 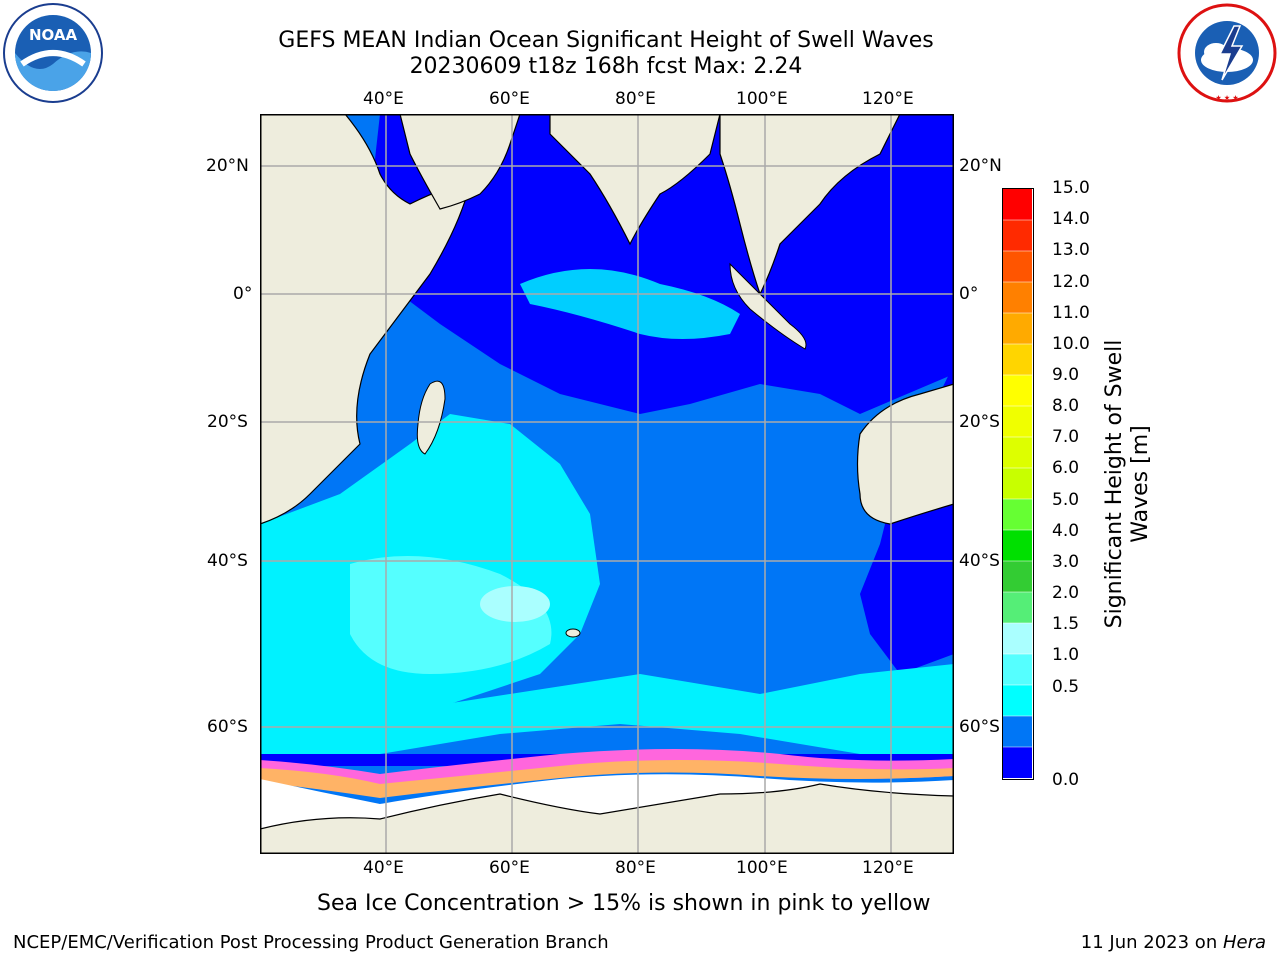 I want to click on colorbar-tick-label: 15.0, so click(x=1071, y=188).